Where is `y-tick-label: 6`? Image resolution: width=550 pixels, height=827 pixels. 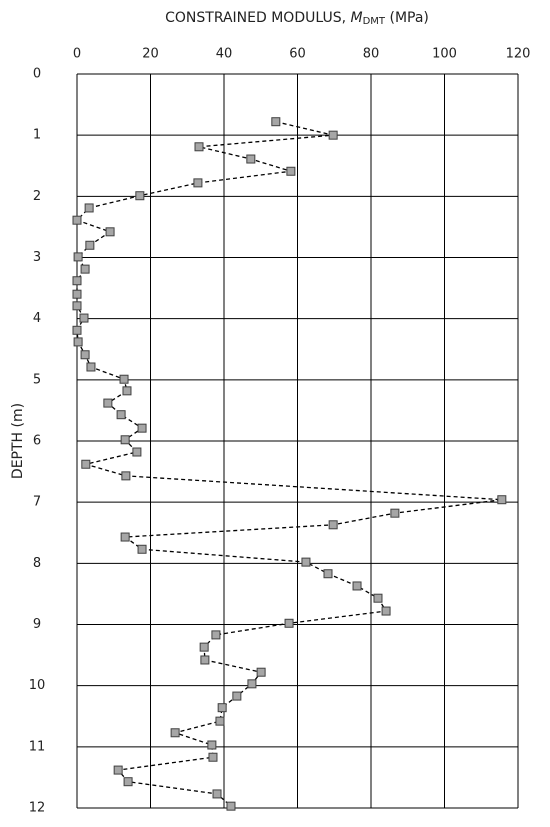 y-tick-label: 6 is located at coordinates (37, 441).